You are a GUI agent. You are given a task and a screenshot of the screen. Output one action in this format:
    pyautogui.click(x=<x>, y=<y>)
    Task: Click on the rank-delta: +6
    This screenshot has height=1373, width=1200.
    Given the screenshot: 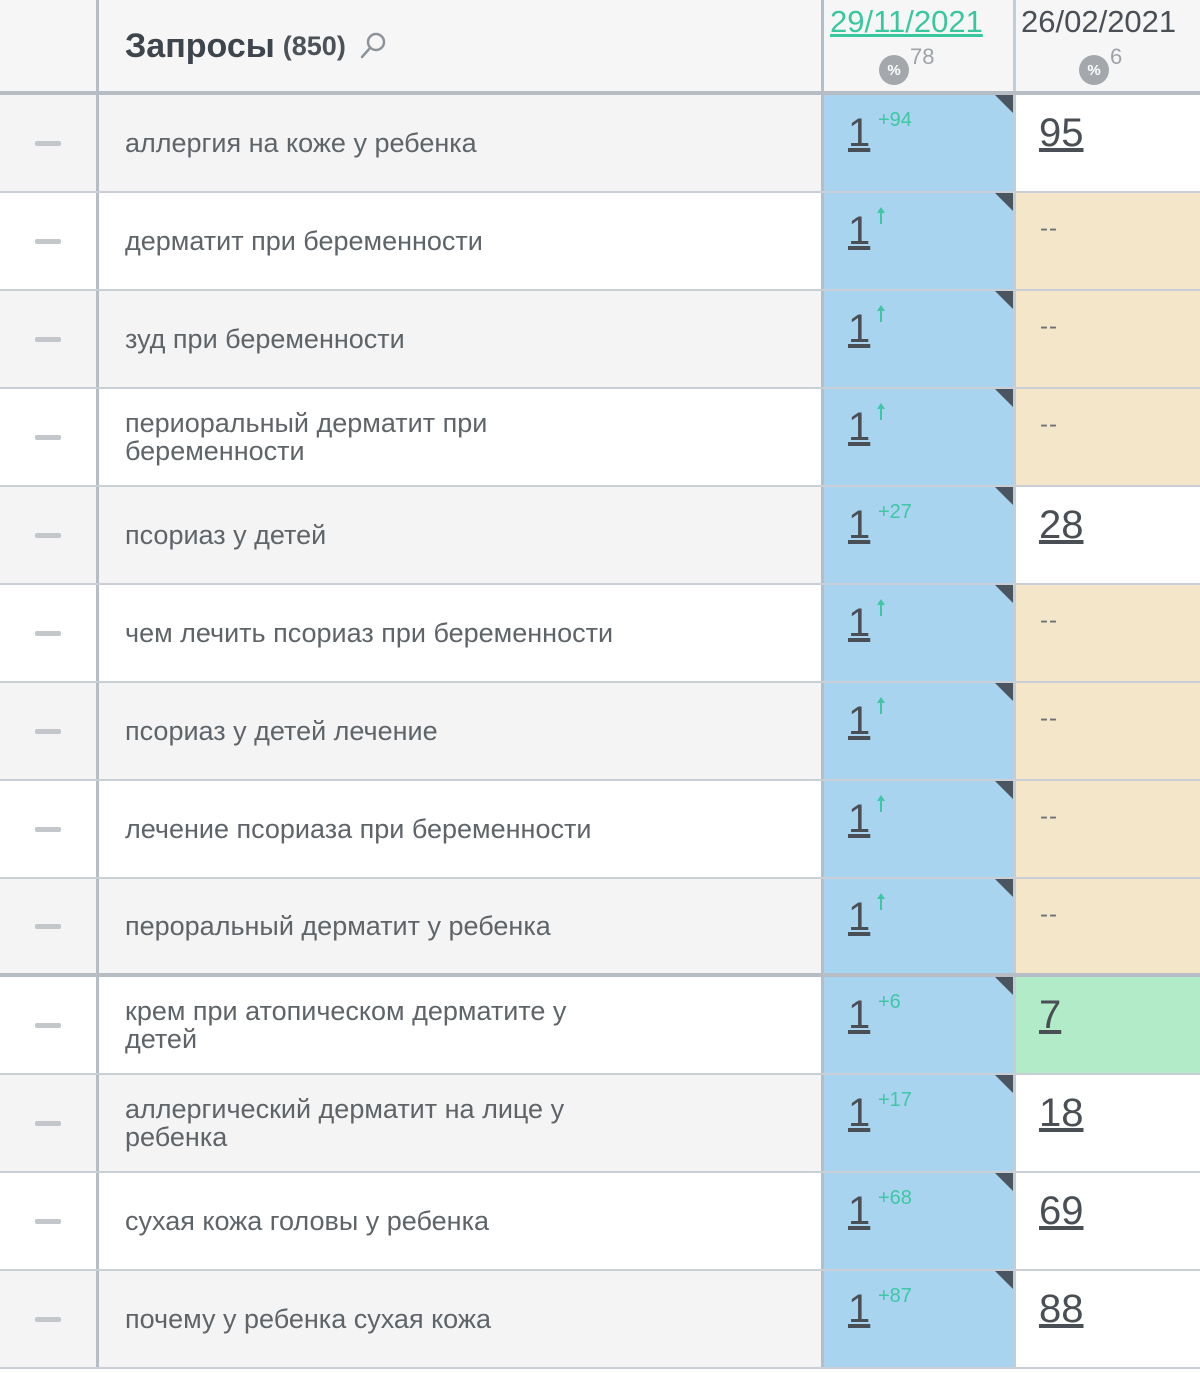 What is the action you would take?
    pyautogui.click(x=889, y=1002)
    